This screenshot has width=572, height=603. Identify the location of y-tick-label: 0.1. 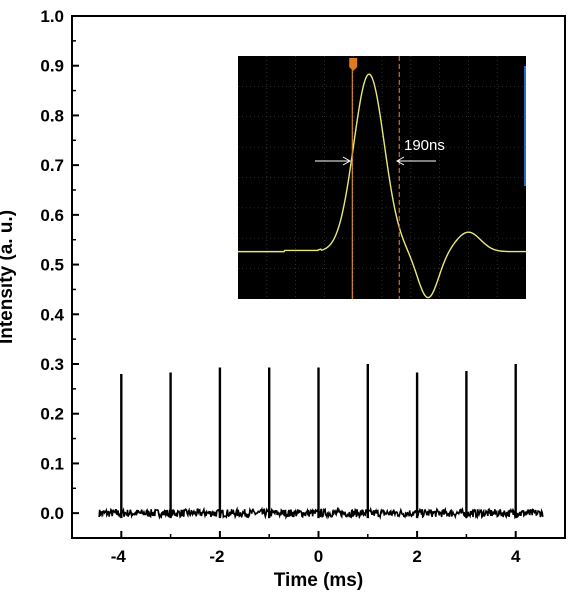
(52, 463).